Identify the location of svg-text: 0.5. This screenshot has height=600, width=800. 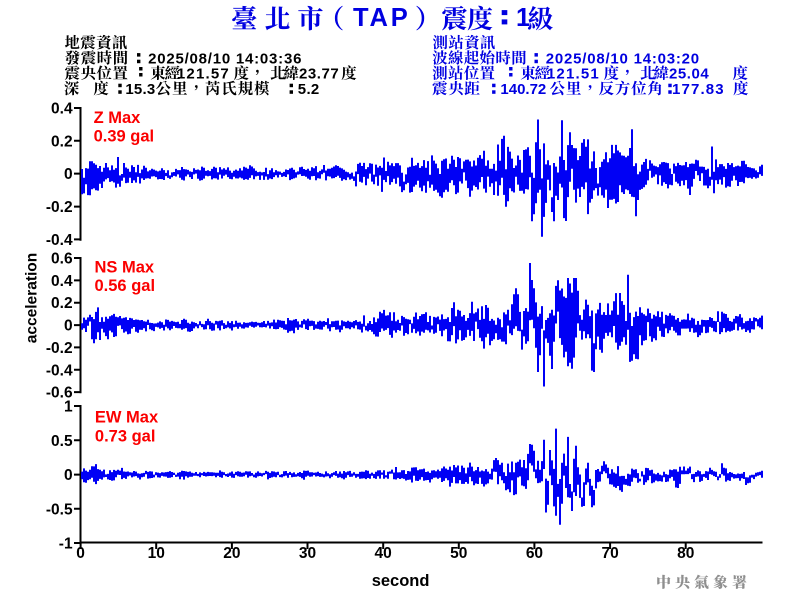
(62, 441).